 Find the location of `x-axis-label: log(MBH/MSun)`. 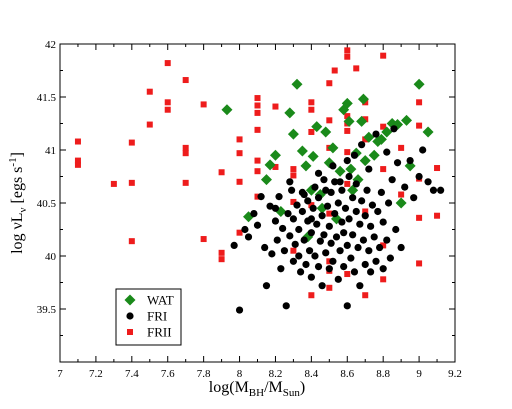

x-axis-label: log(MBH/MSun) is located at coordinates (257, 389).